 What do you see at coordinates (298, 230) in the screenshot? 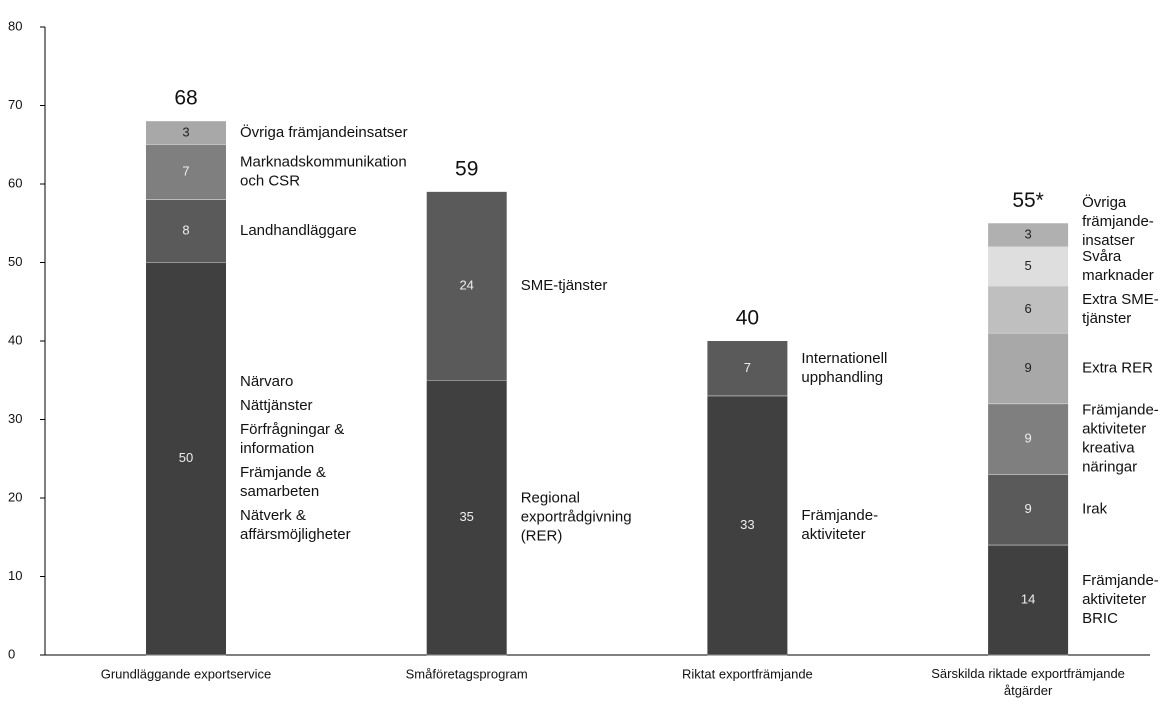
I see `segment-label: Landhandläggare` at bounding box center [298, 230].